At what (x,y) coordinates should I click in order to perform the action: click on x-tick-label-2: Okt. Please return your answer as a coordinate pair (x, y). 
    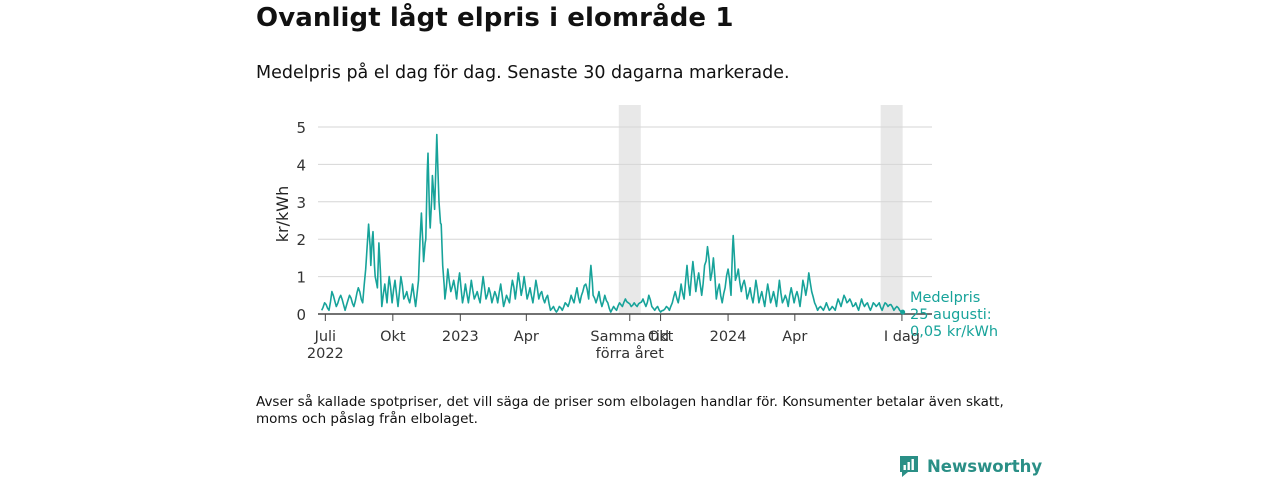
    Looking at the image, I should click on (393, 337).